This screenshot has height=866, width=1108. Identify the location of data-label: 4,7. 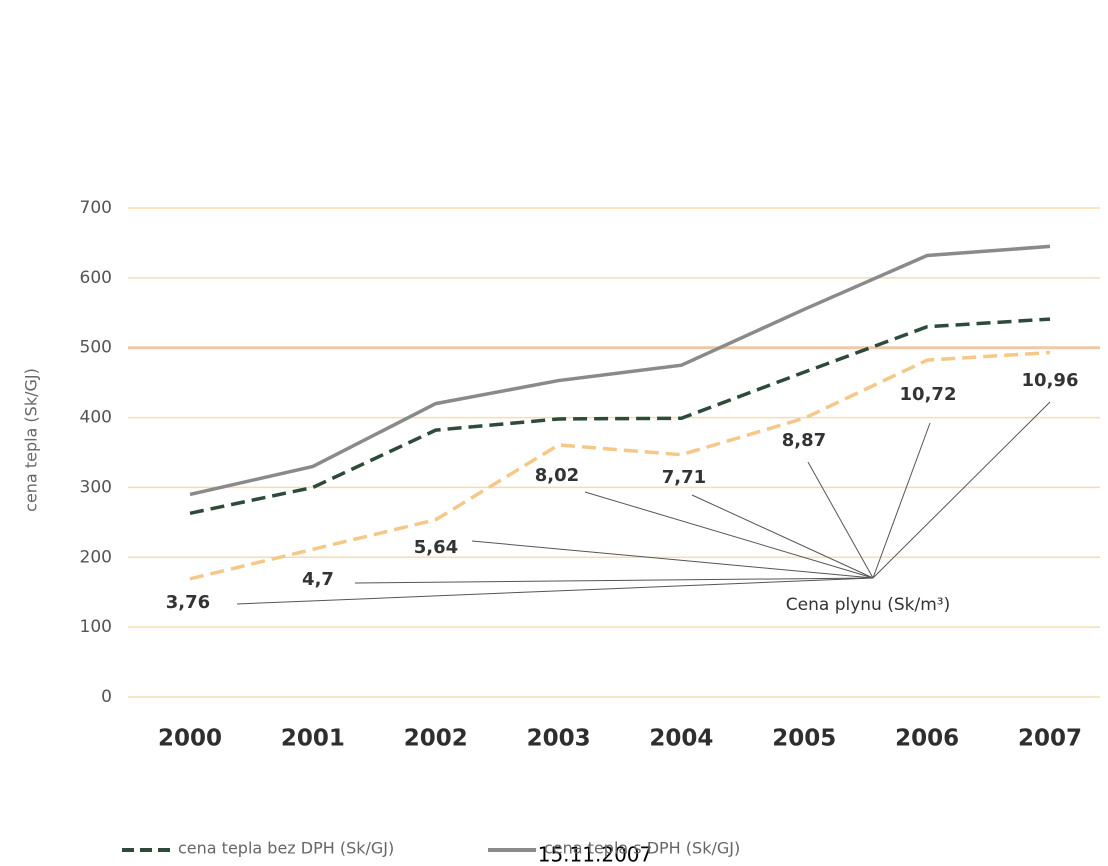
(318, 579).